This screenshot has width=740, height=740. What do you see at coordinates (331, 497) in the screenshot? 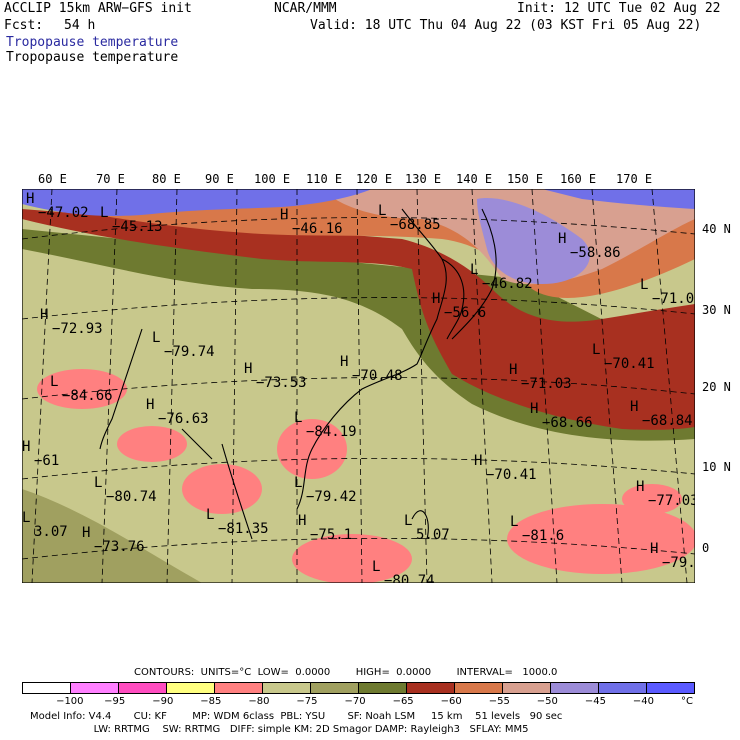
I see `center-value: −79.42` at bounding box center [331, 497].